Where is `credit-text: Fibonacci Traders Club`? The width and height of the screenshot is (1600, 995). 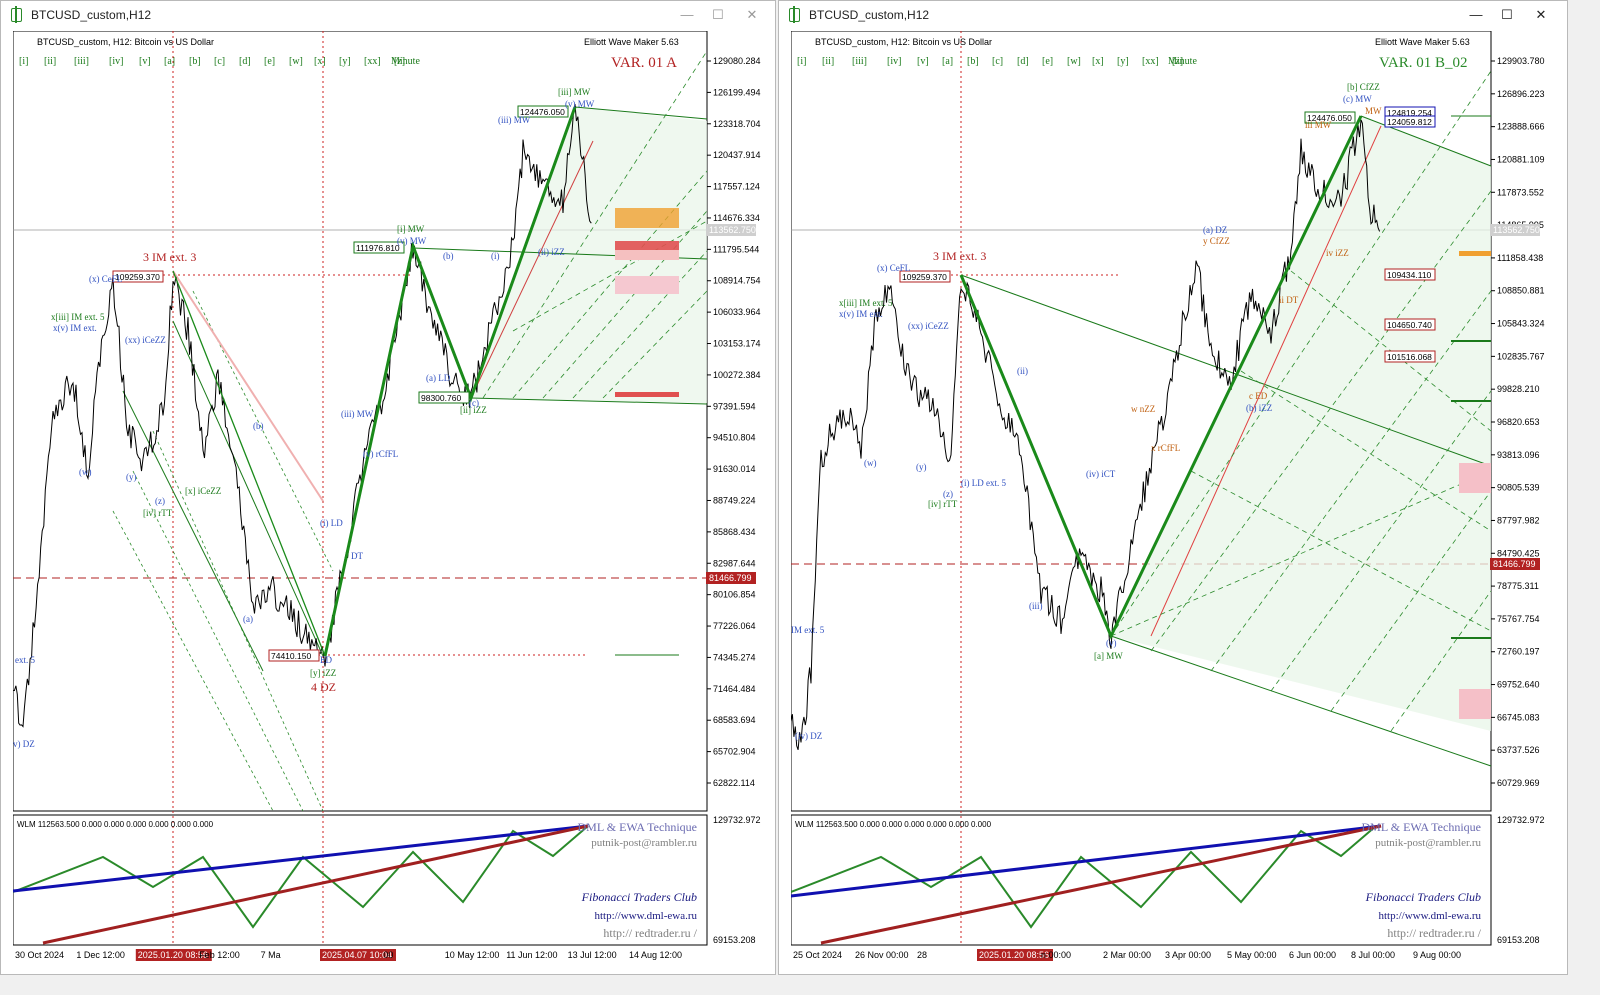 credit-text: Fibonacci Traders Club is located at coordinates (1423, 897).